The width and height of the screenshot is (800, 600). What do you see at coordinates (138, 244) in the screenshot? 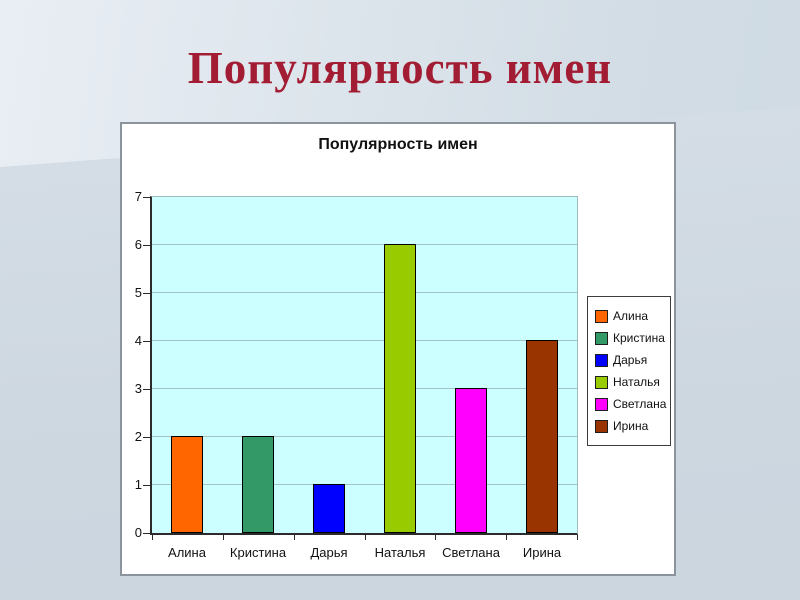
I see `y-axis-tick-label: 6` at bounding box center [138, 244].